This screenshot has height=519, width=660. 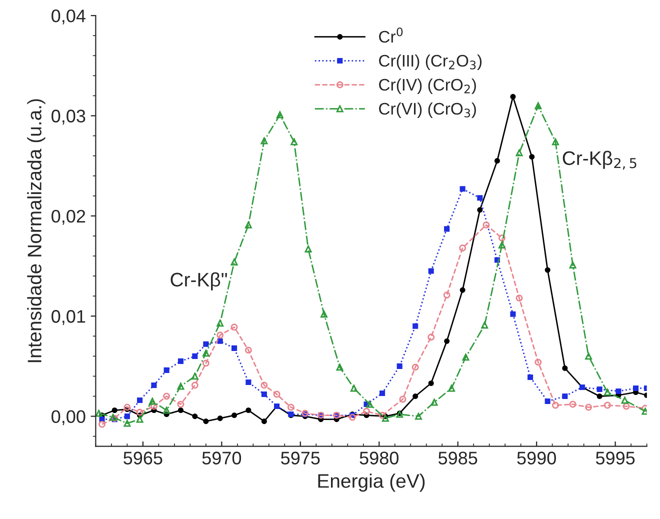 I want to click on legend-label: Cr(VI) (CrO$_{3}$), so click(x=427, y=110).